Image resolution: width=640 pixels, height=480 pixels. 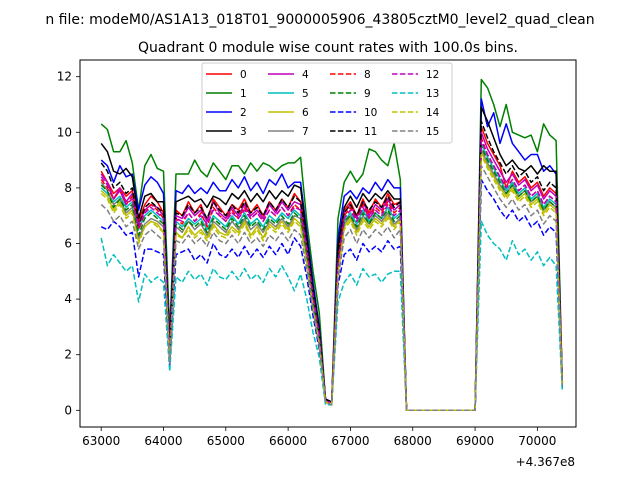 I want to click on legend-label-0: 0, so click(x=243, y=75).